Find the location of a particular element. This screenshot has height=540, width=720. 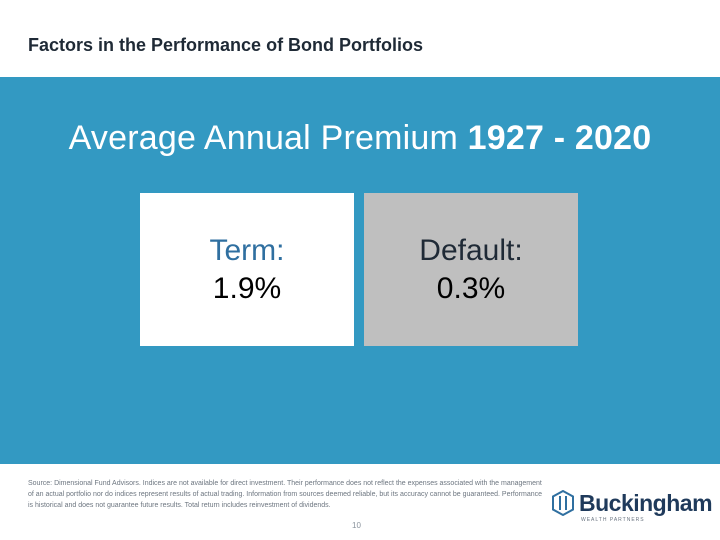

default-label: Default: is located at coordinates (471, 250).